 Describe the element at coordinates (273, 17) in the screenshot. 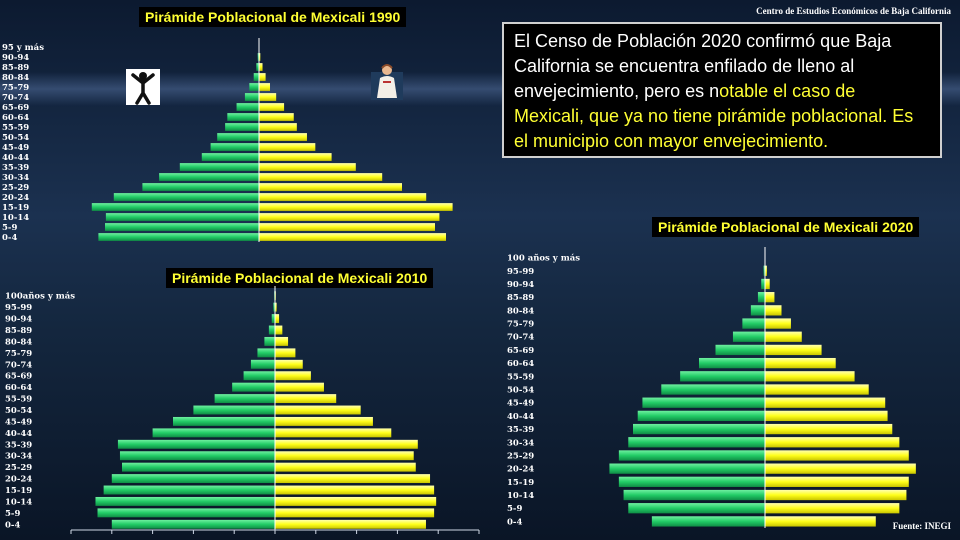

I see `chart-title-1990: Pirámide Poblacional de Mexicali 1990` at that location.